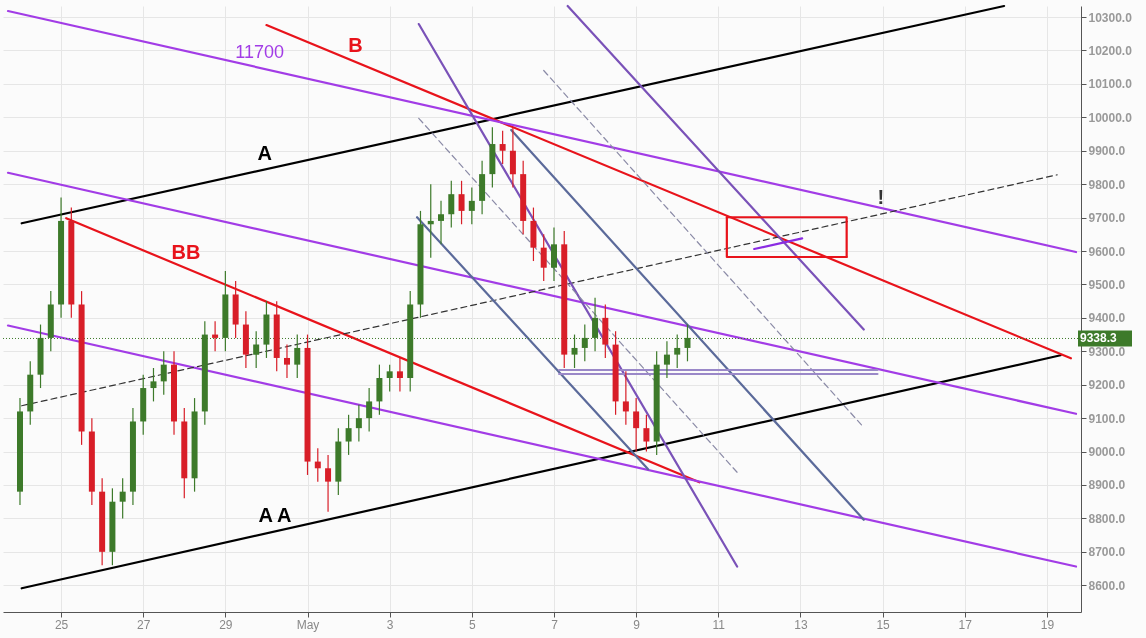  Describe the element at coordinates (1107, 518) in the screenshot. I see `y-tick-label: 8800.0` at that location.